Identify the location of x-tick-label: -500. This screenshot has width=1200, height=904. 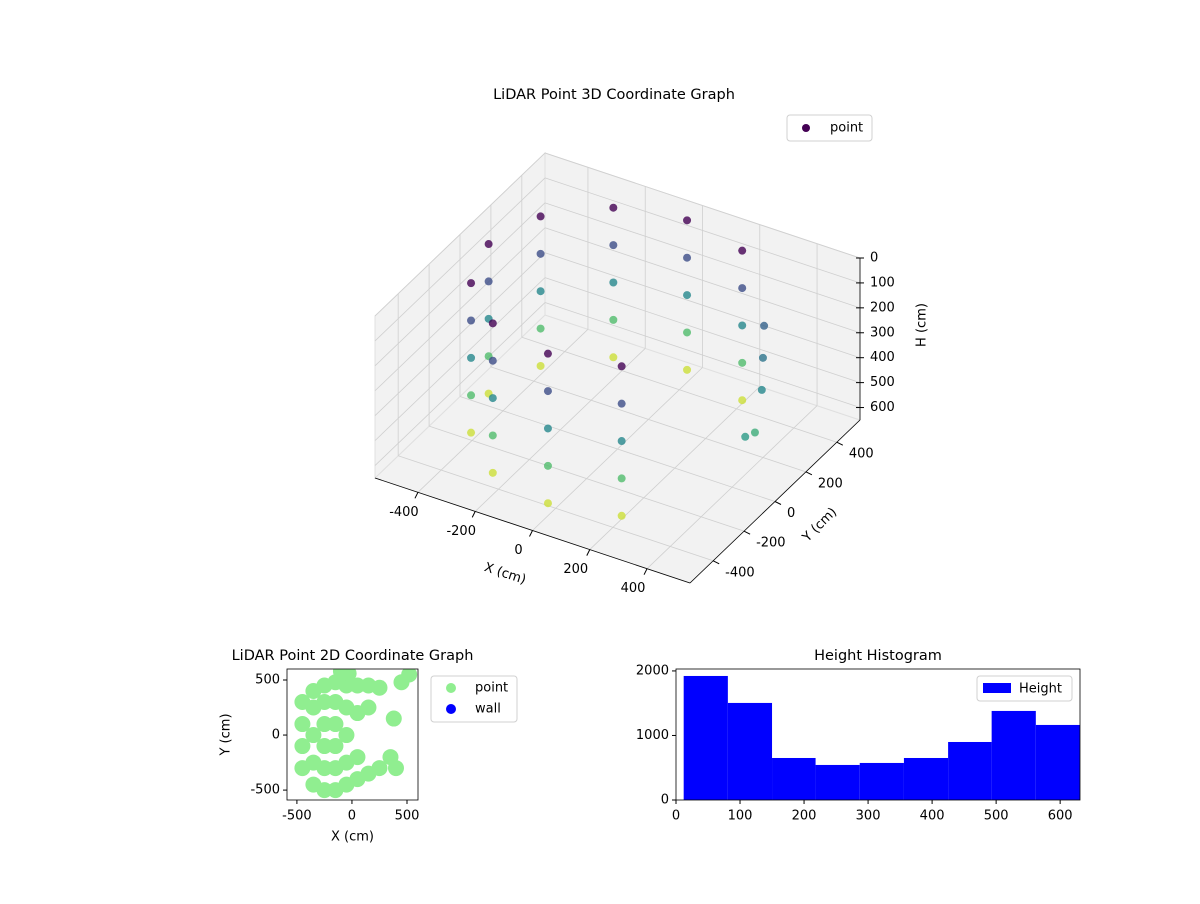
(297, 816).